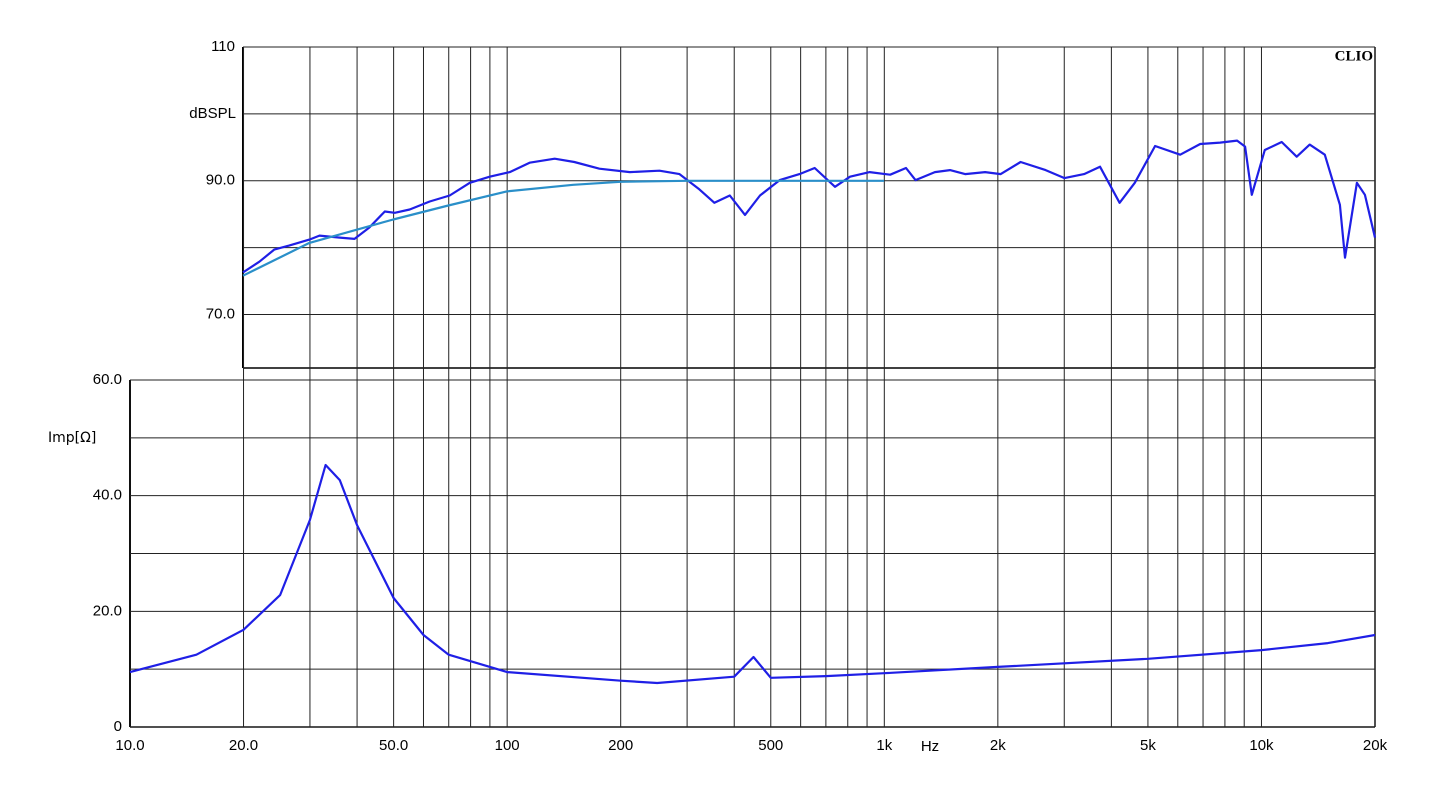 The height and width of the screenshot is (797, 1445). Describe the element at coordinates (393, 745) in the screenshot. I see `x-tick-label: 50.0` at that location.